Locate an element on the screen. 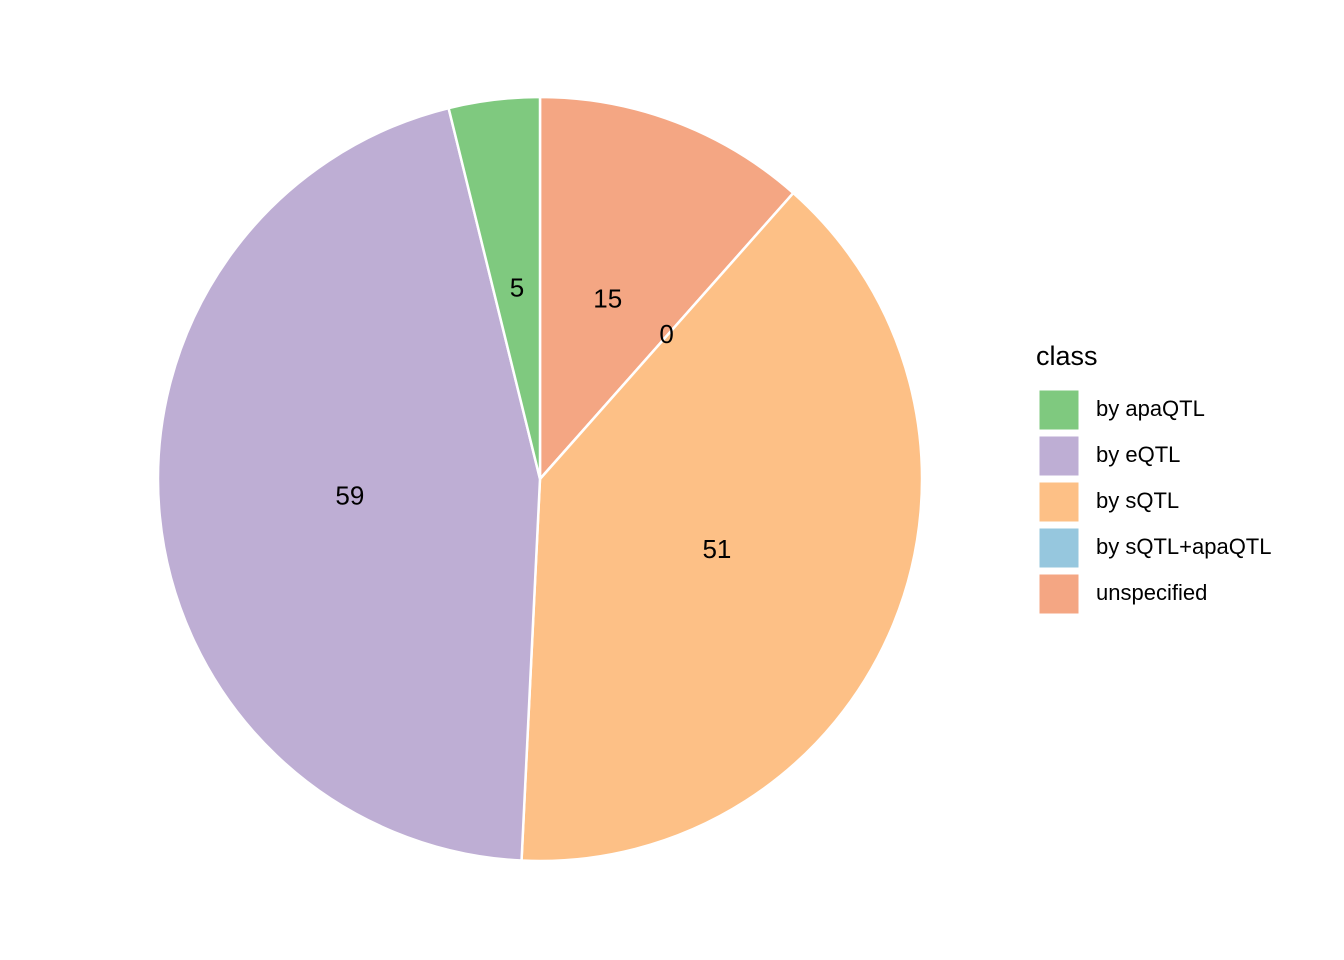 The height and width of the screenshot is (960, 1344). slice-label: 5 is located at coordinates (517, 287).